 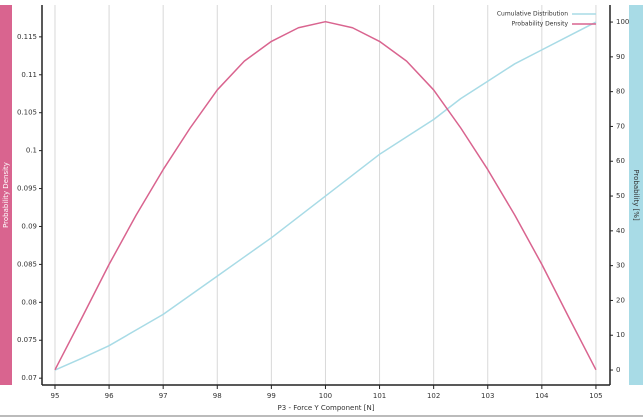 What do you see at coordinates (620, 231) in the screenshot?
I see `y2-tick-label: 40` at bounding box center [620, 231].